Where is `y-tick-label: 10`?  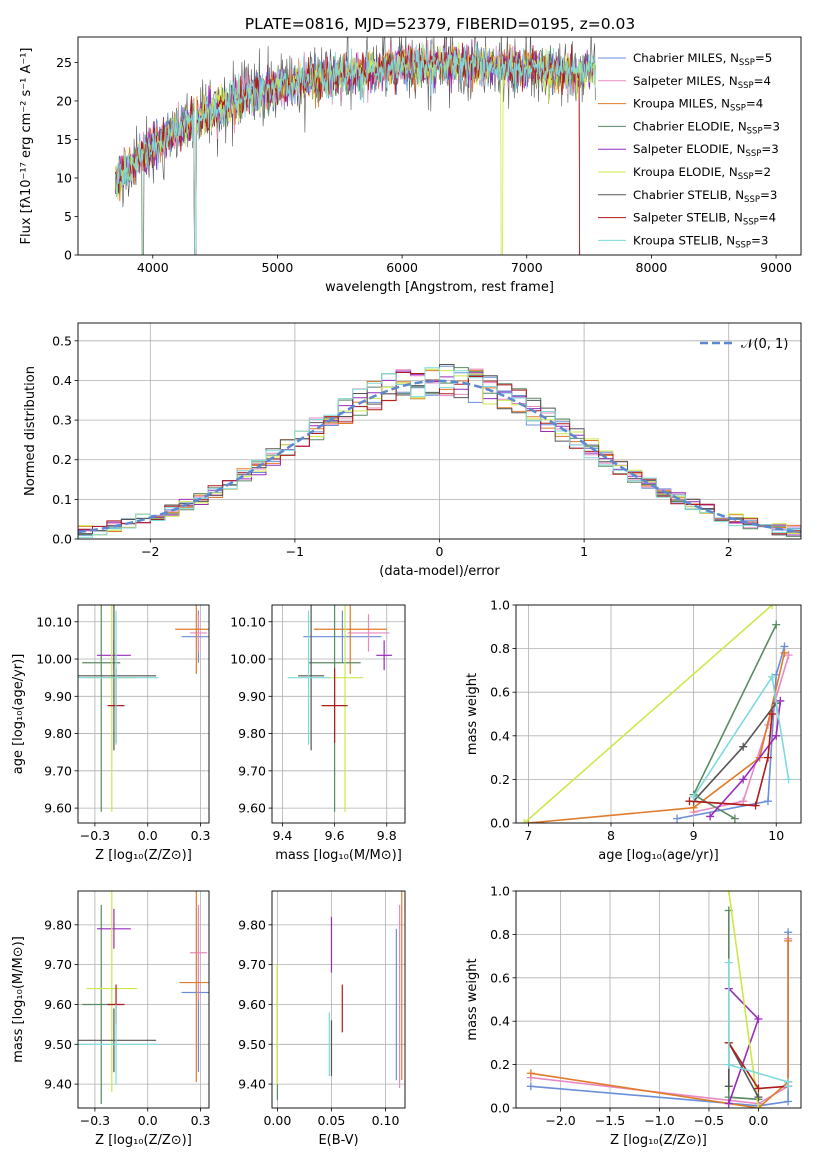
y-tick-label: 10 is located at coordinates (64, 177).